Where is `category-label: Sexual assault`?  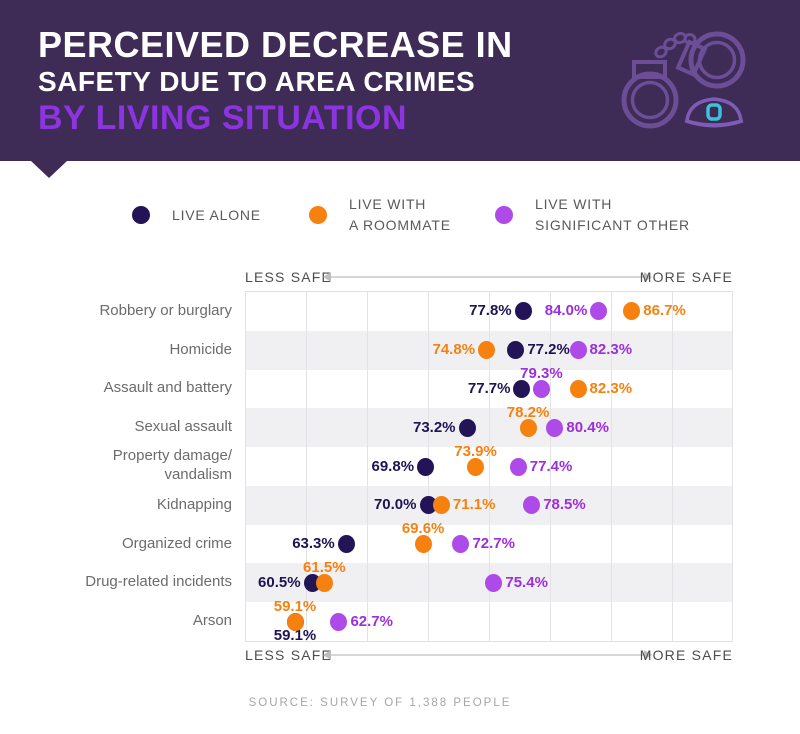 category-label: Sexual assault is located at coordinates (183, 427).